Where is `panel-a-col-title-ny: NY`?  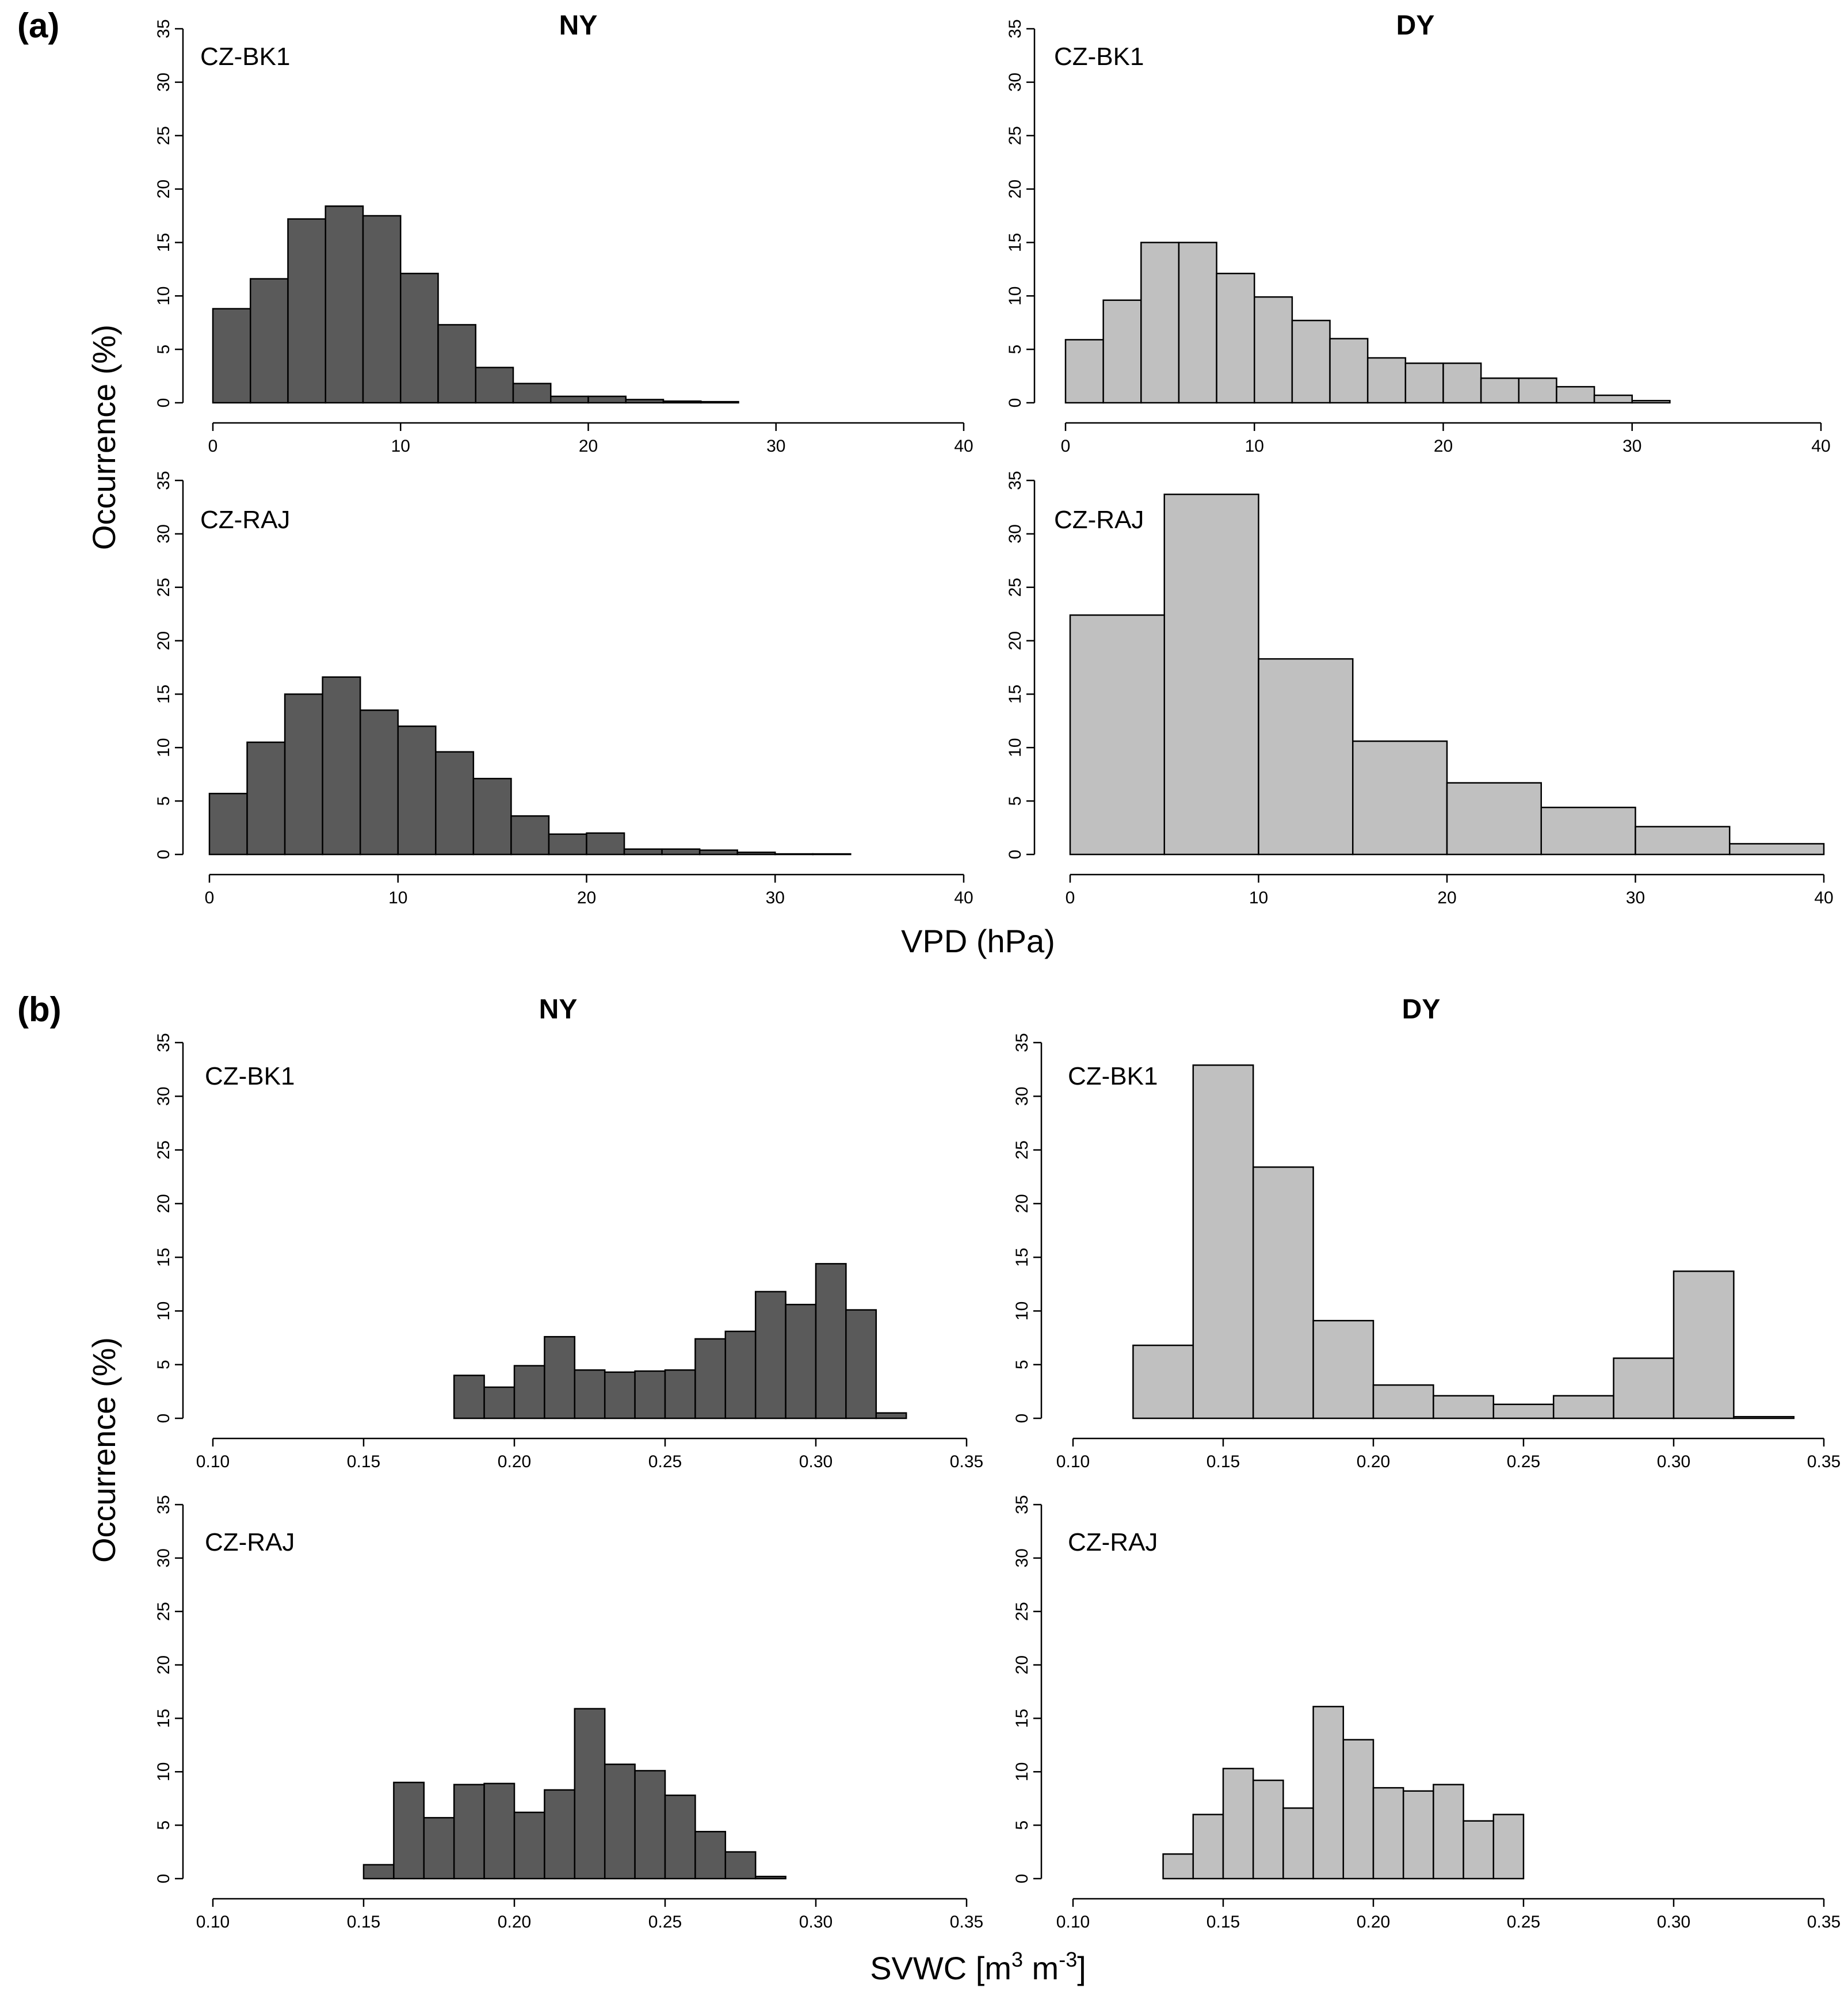
panel-a-col-title-ny: NY is located at coordinates (578, 26).